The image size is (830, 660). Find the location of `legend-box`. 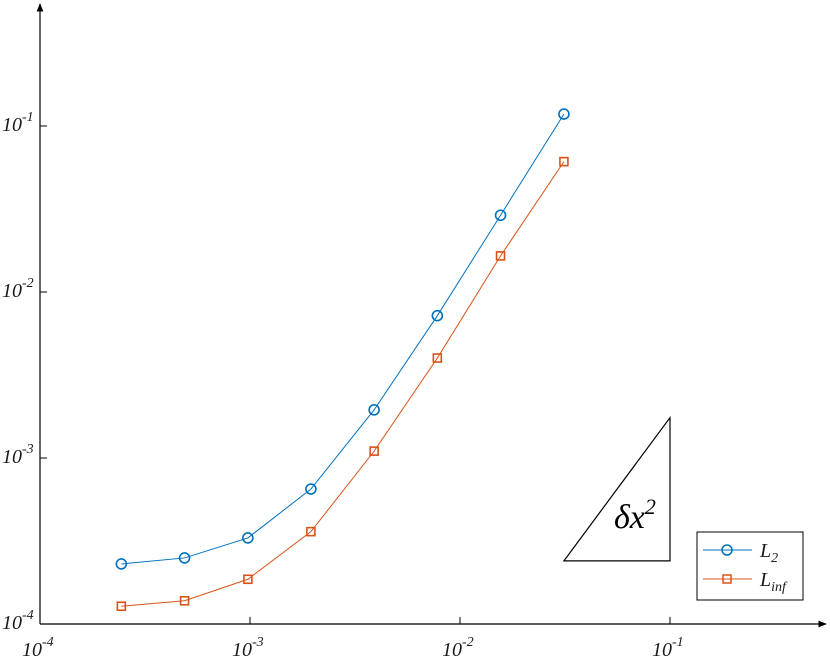

legend-box is located at coordinates (750, 566).